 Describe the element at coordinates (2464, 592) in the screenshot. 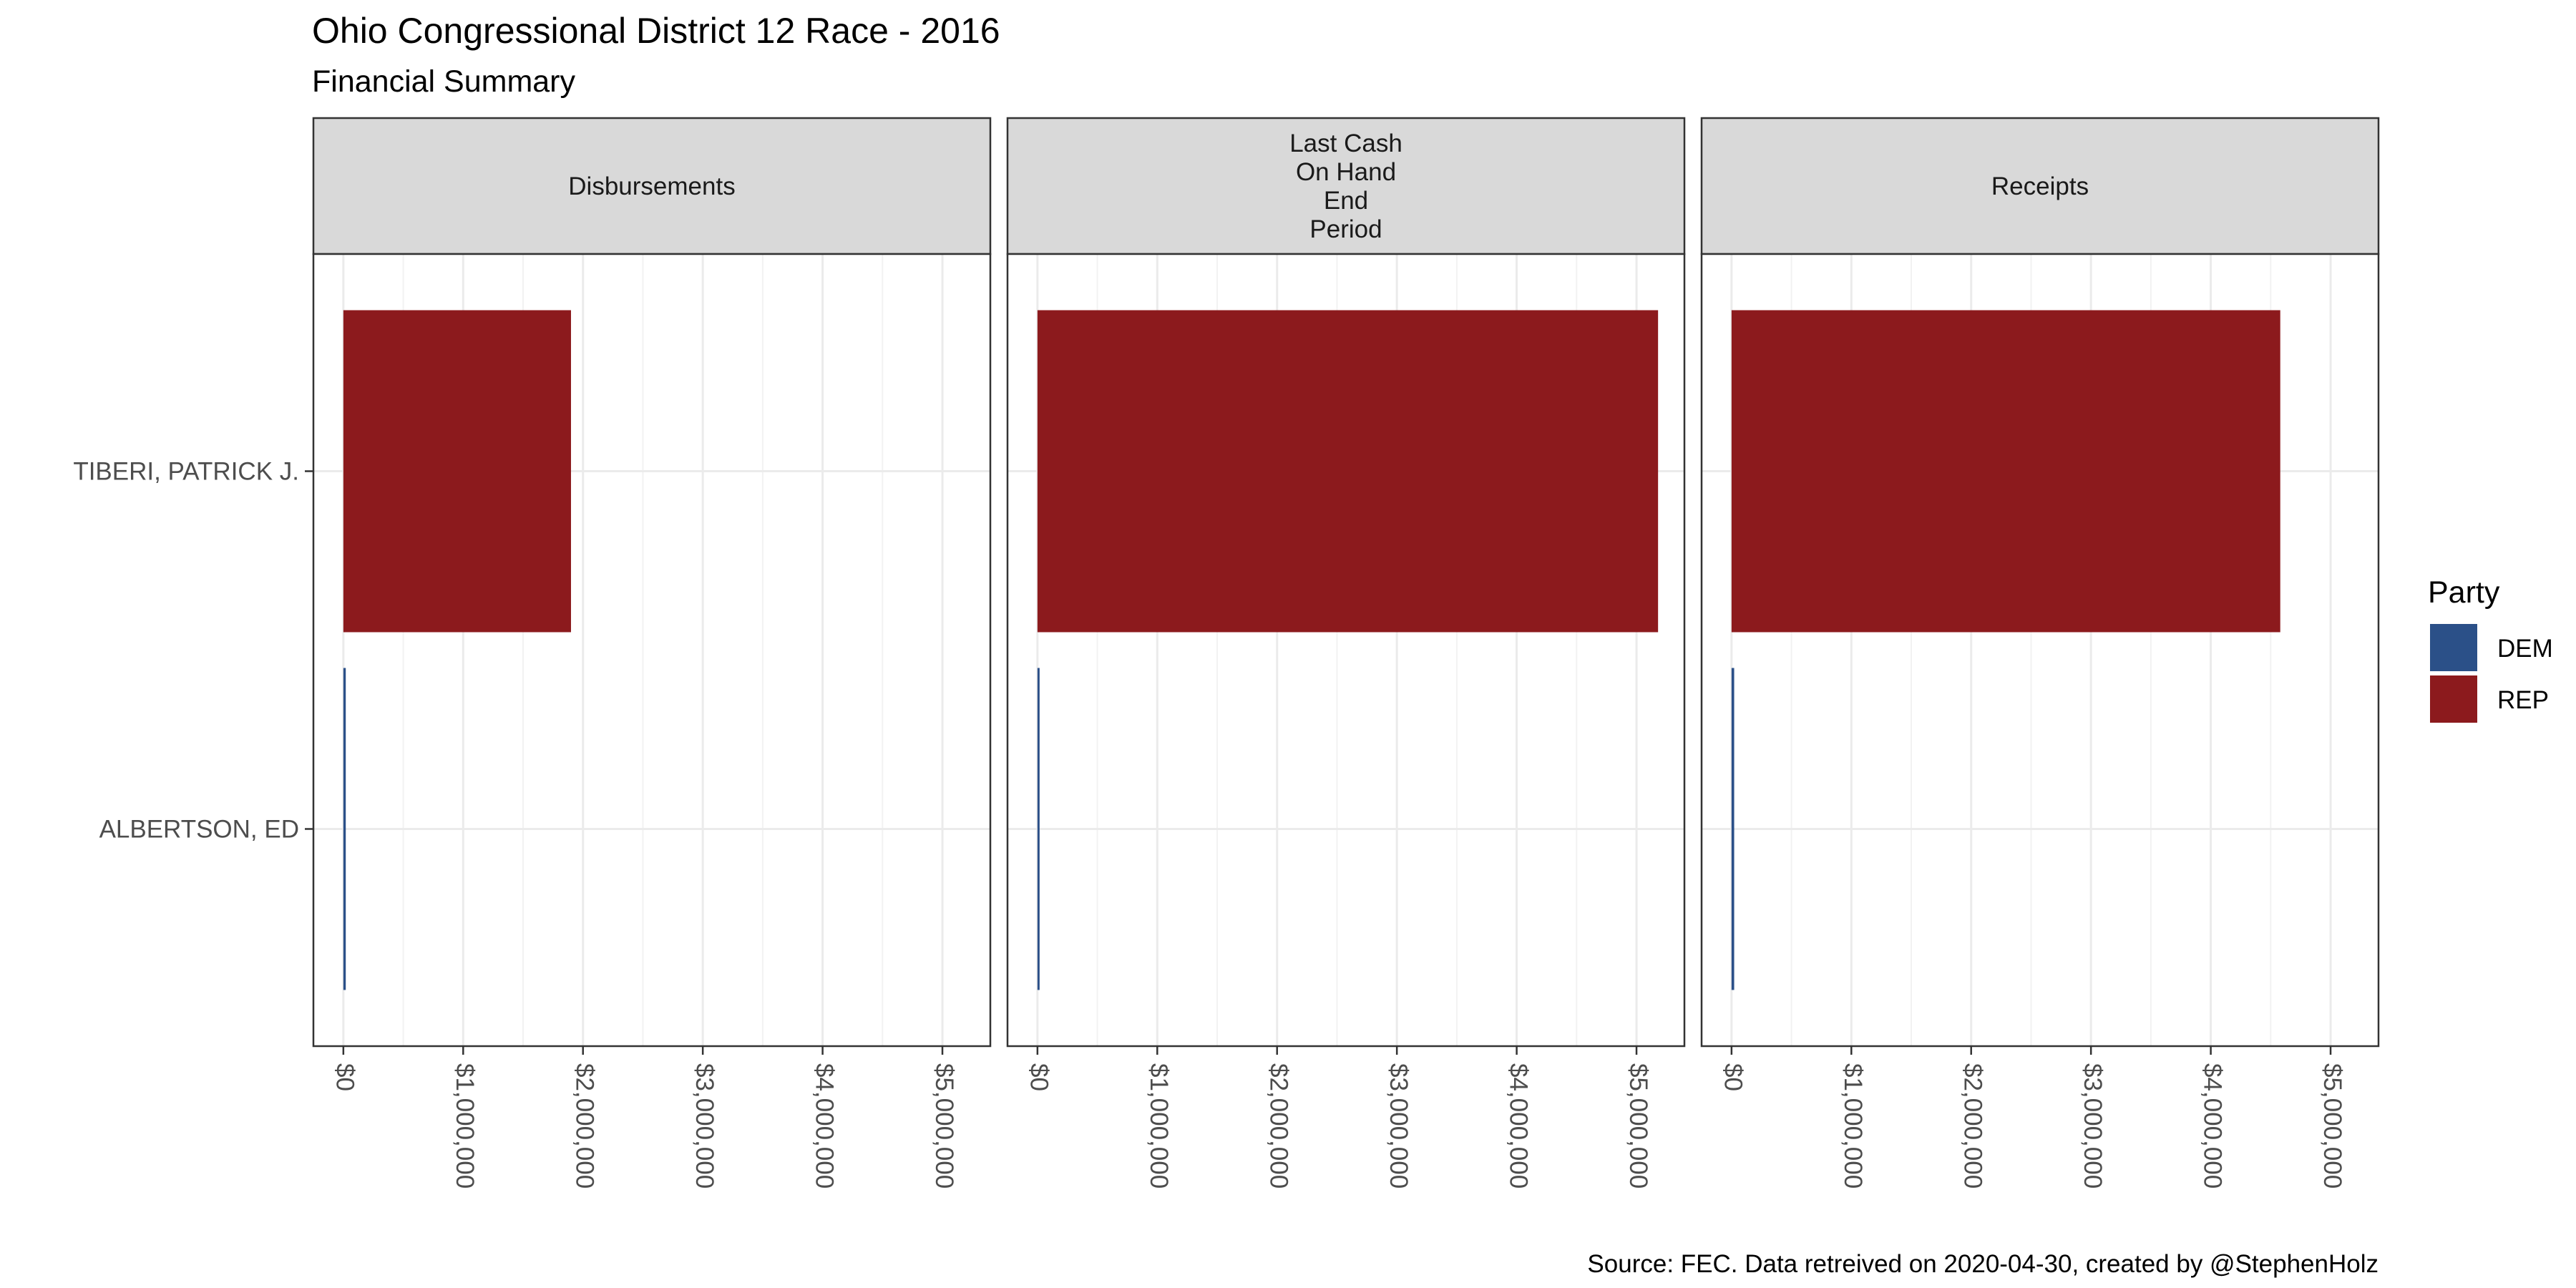

I see `legend-title: Party` at that location.